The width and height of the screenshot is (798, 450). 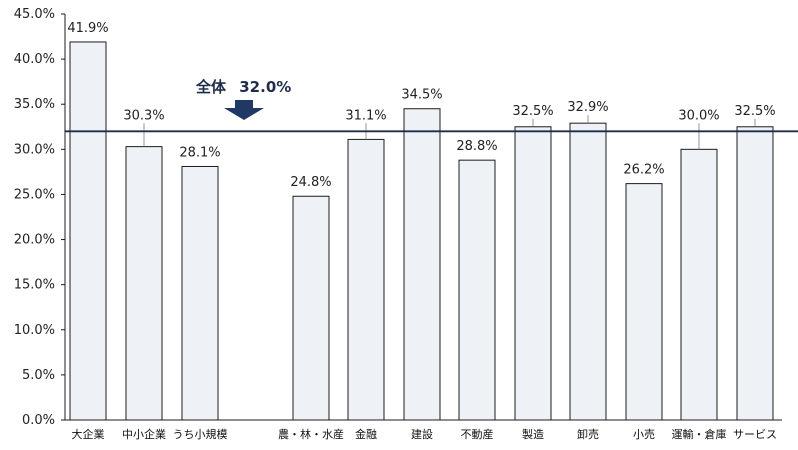 What do you see at coordinates (311, 434) in the screenshot?
I see `x-category-label: 農・林・水産` at bounding box center [311, 434].